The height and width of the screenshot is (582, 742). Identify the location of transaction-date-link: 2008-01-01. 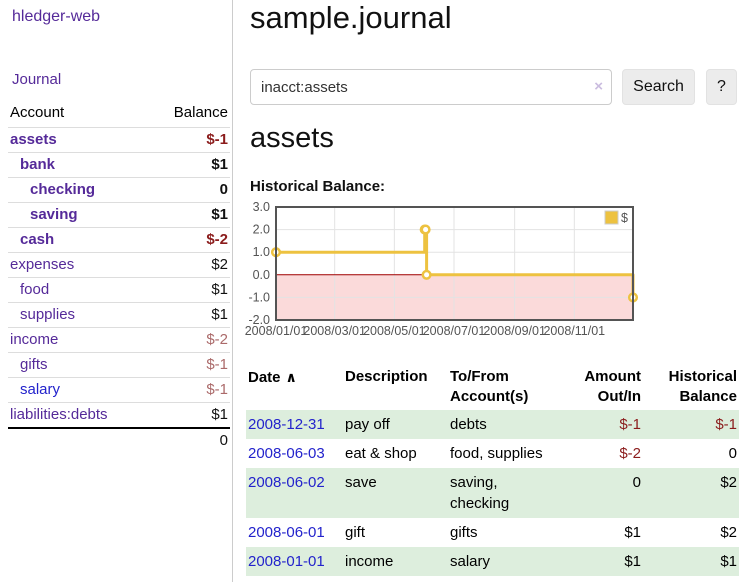
(286, 561).